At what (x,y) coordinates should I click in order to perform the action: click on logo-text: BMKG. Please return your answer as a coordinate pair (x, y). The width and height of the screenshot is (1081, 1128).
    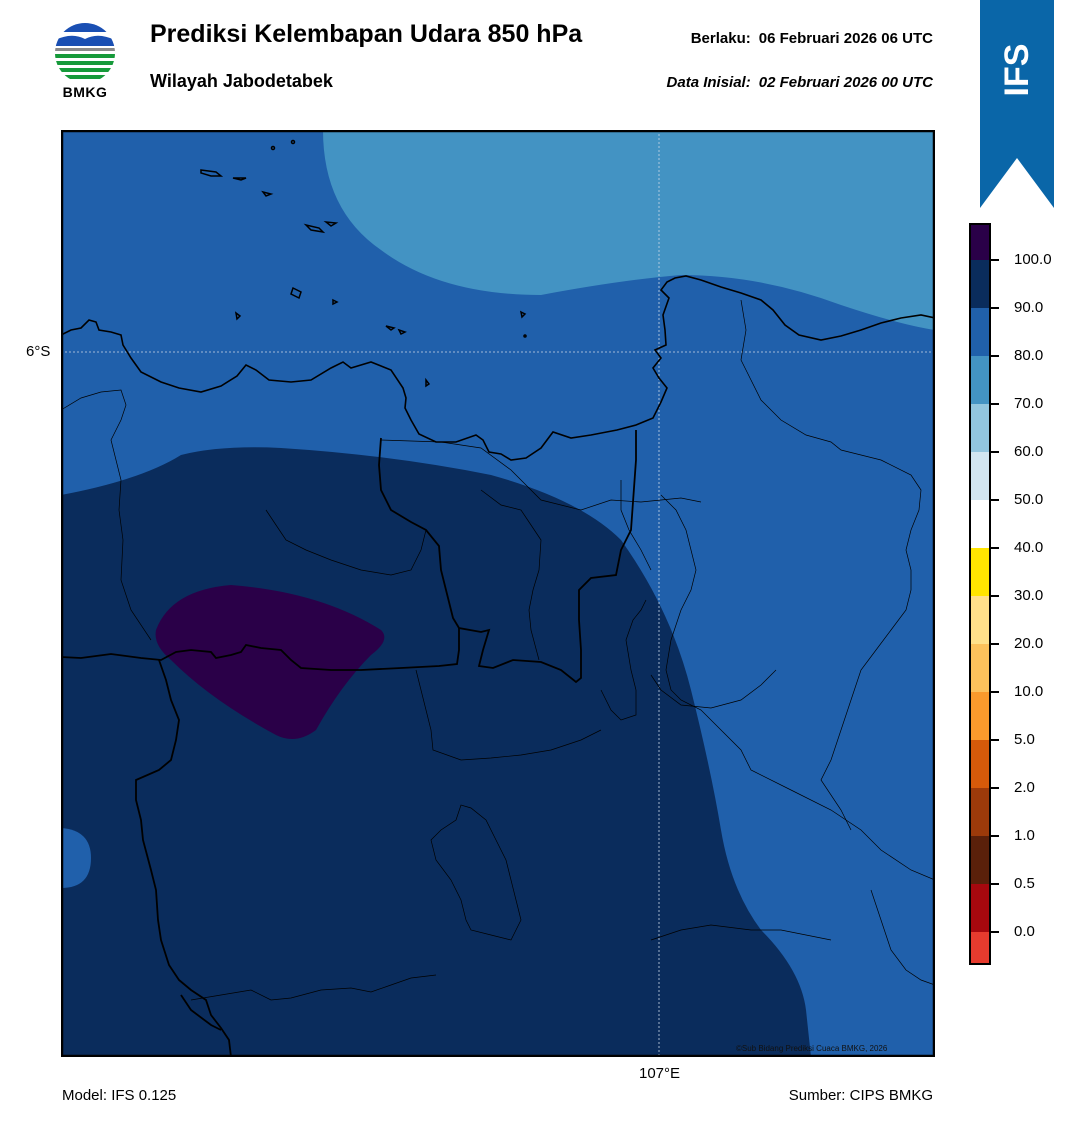
    Looking at the image, I should click on (85, 92).